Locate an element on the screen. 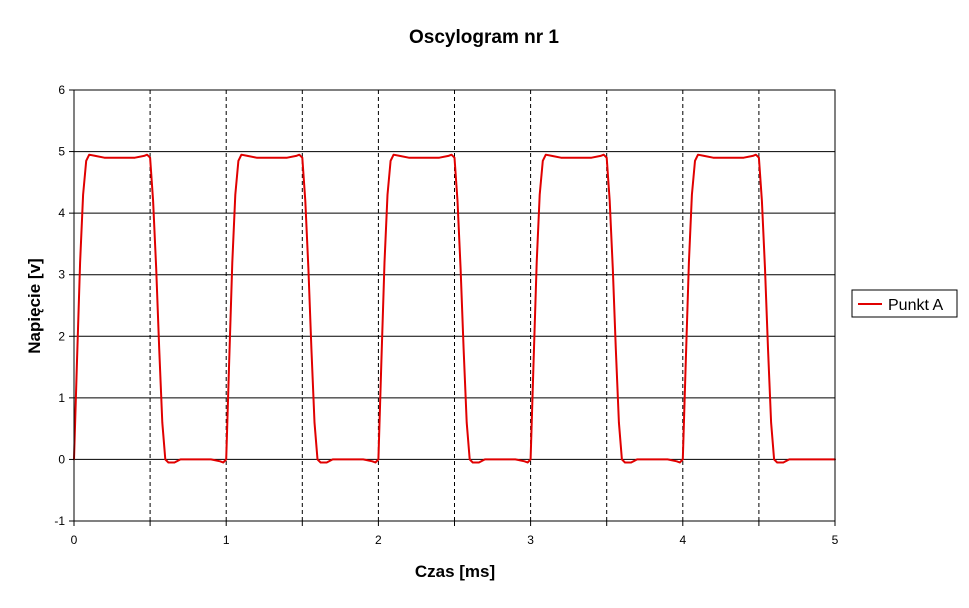 This screenshot has height=608, width=969. y-tick-label: 3 is located at coordinates (61, 275).